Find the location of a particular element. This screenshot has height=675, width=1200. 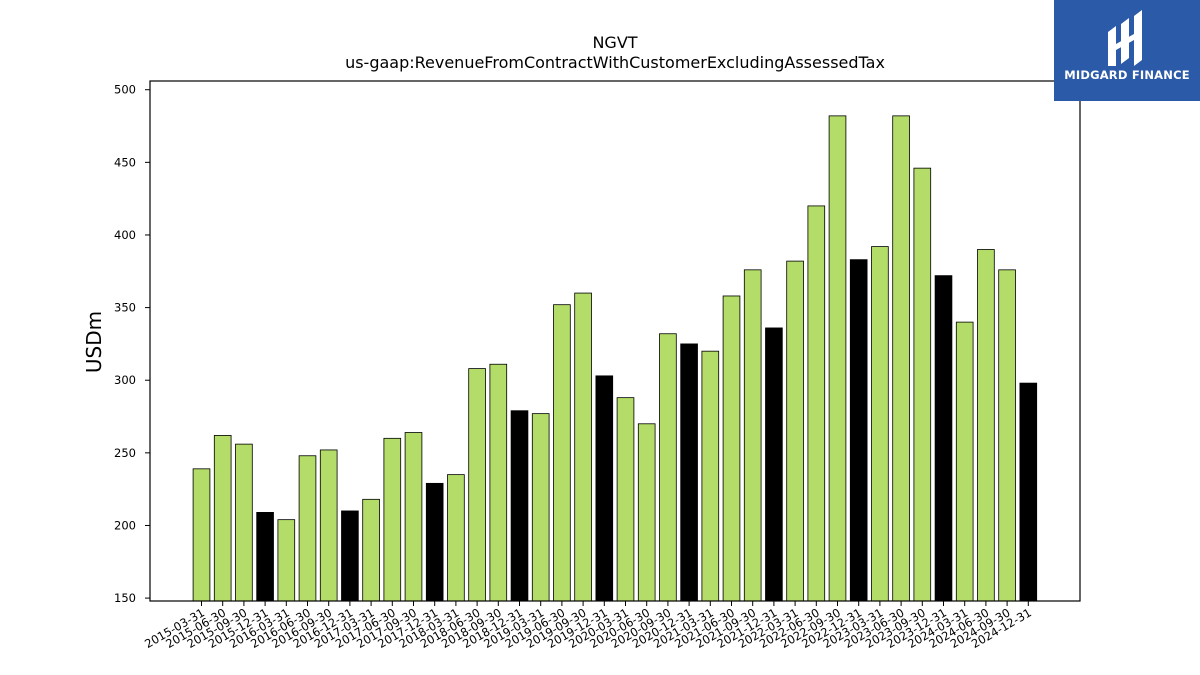

y-tick-label: 450 is located at coordinates (125, 162).